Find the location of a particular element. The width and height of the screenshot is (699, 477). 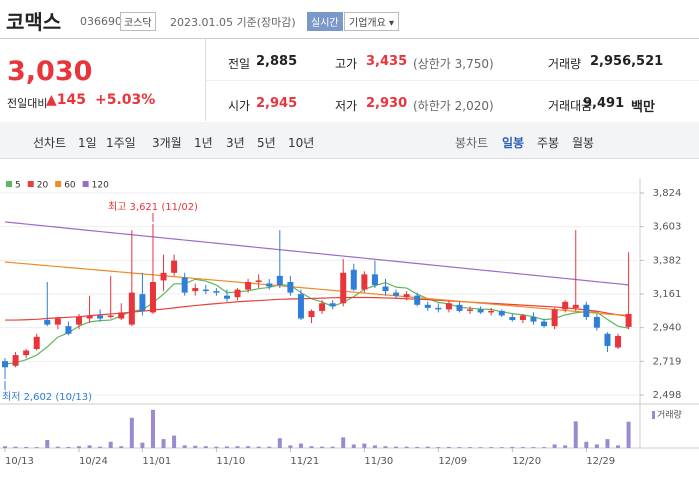

x-tick-label: 10/13 is located at coordinates (19, 461).